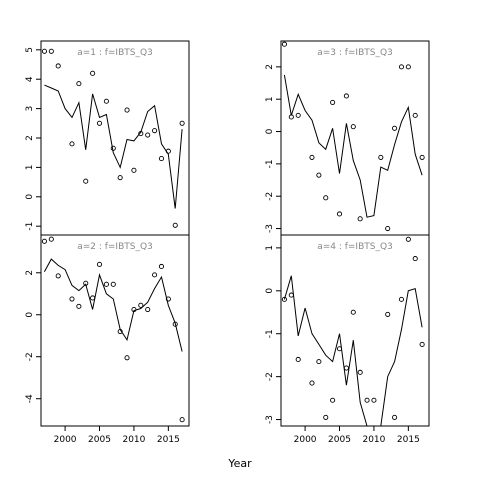 The height and width of the screenshot is (480, 480). Describe the element at coordinates (115, 247) in the screenshot. I see `panel-title: a=2 : f=IBTS_Q3` at that location.